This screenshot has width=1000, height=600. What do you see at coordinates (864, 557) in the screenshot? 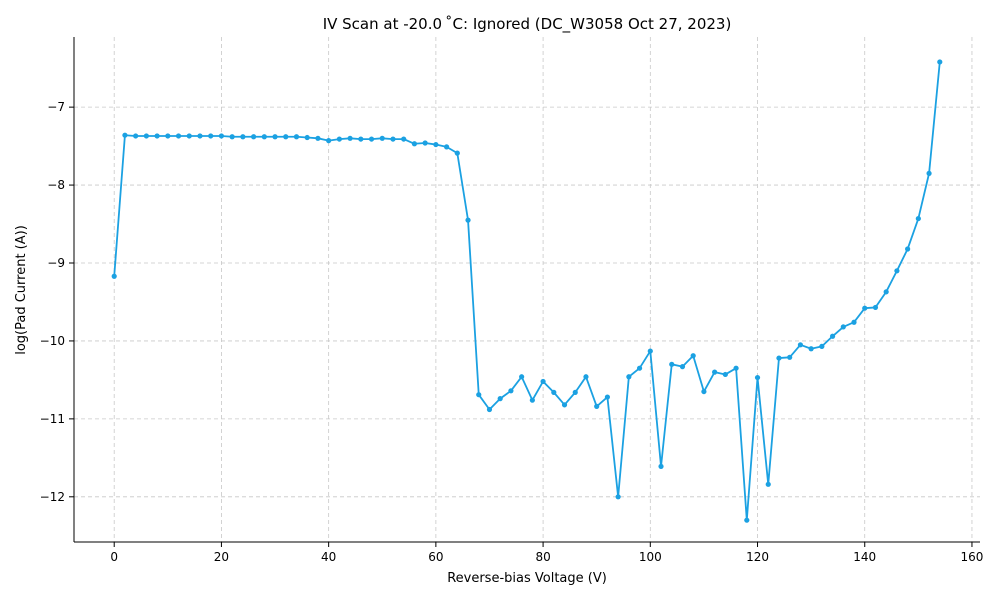
I see `x-tick-label: 140` at bounding box center [864, 557].